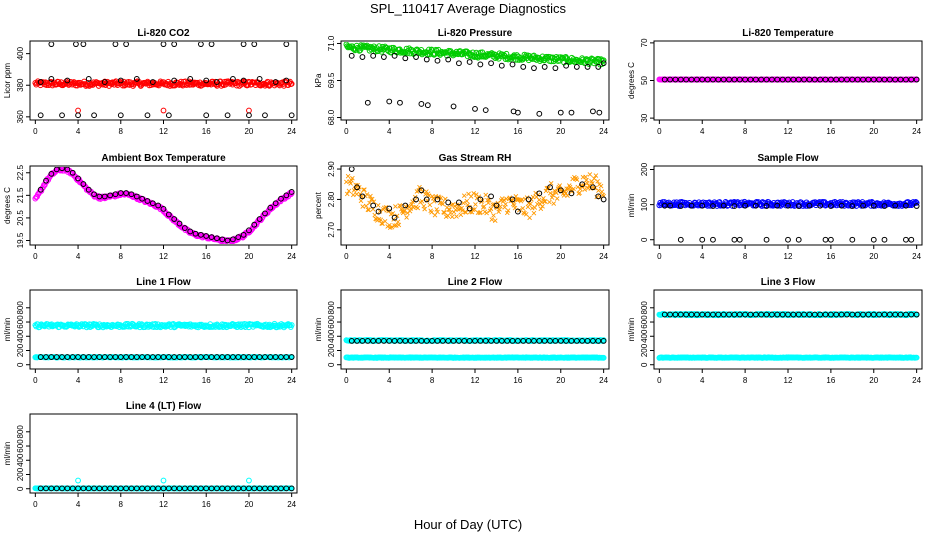 The image size is (936, 540). I want to click on data-points, so click(163, 80).